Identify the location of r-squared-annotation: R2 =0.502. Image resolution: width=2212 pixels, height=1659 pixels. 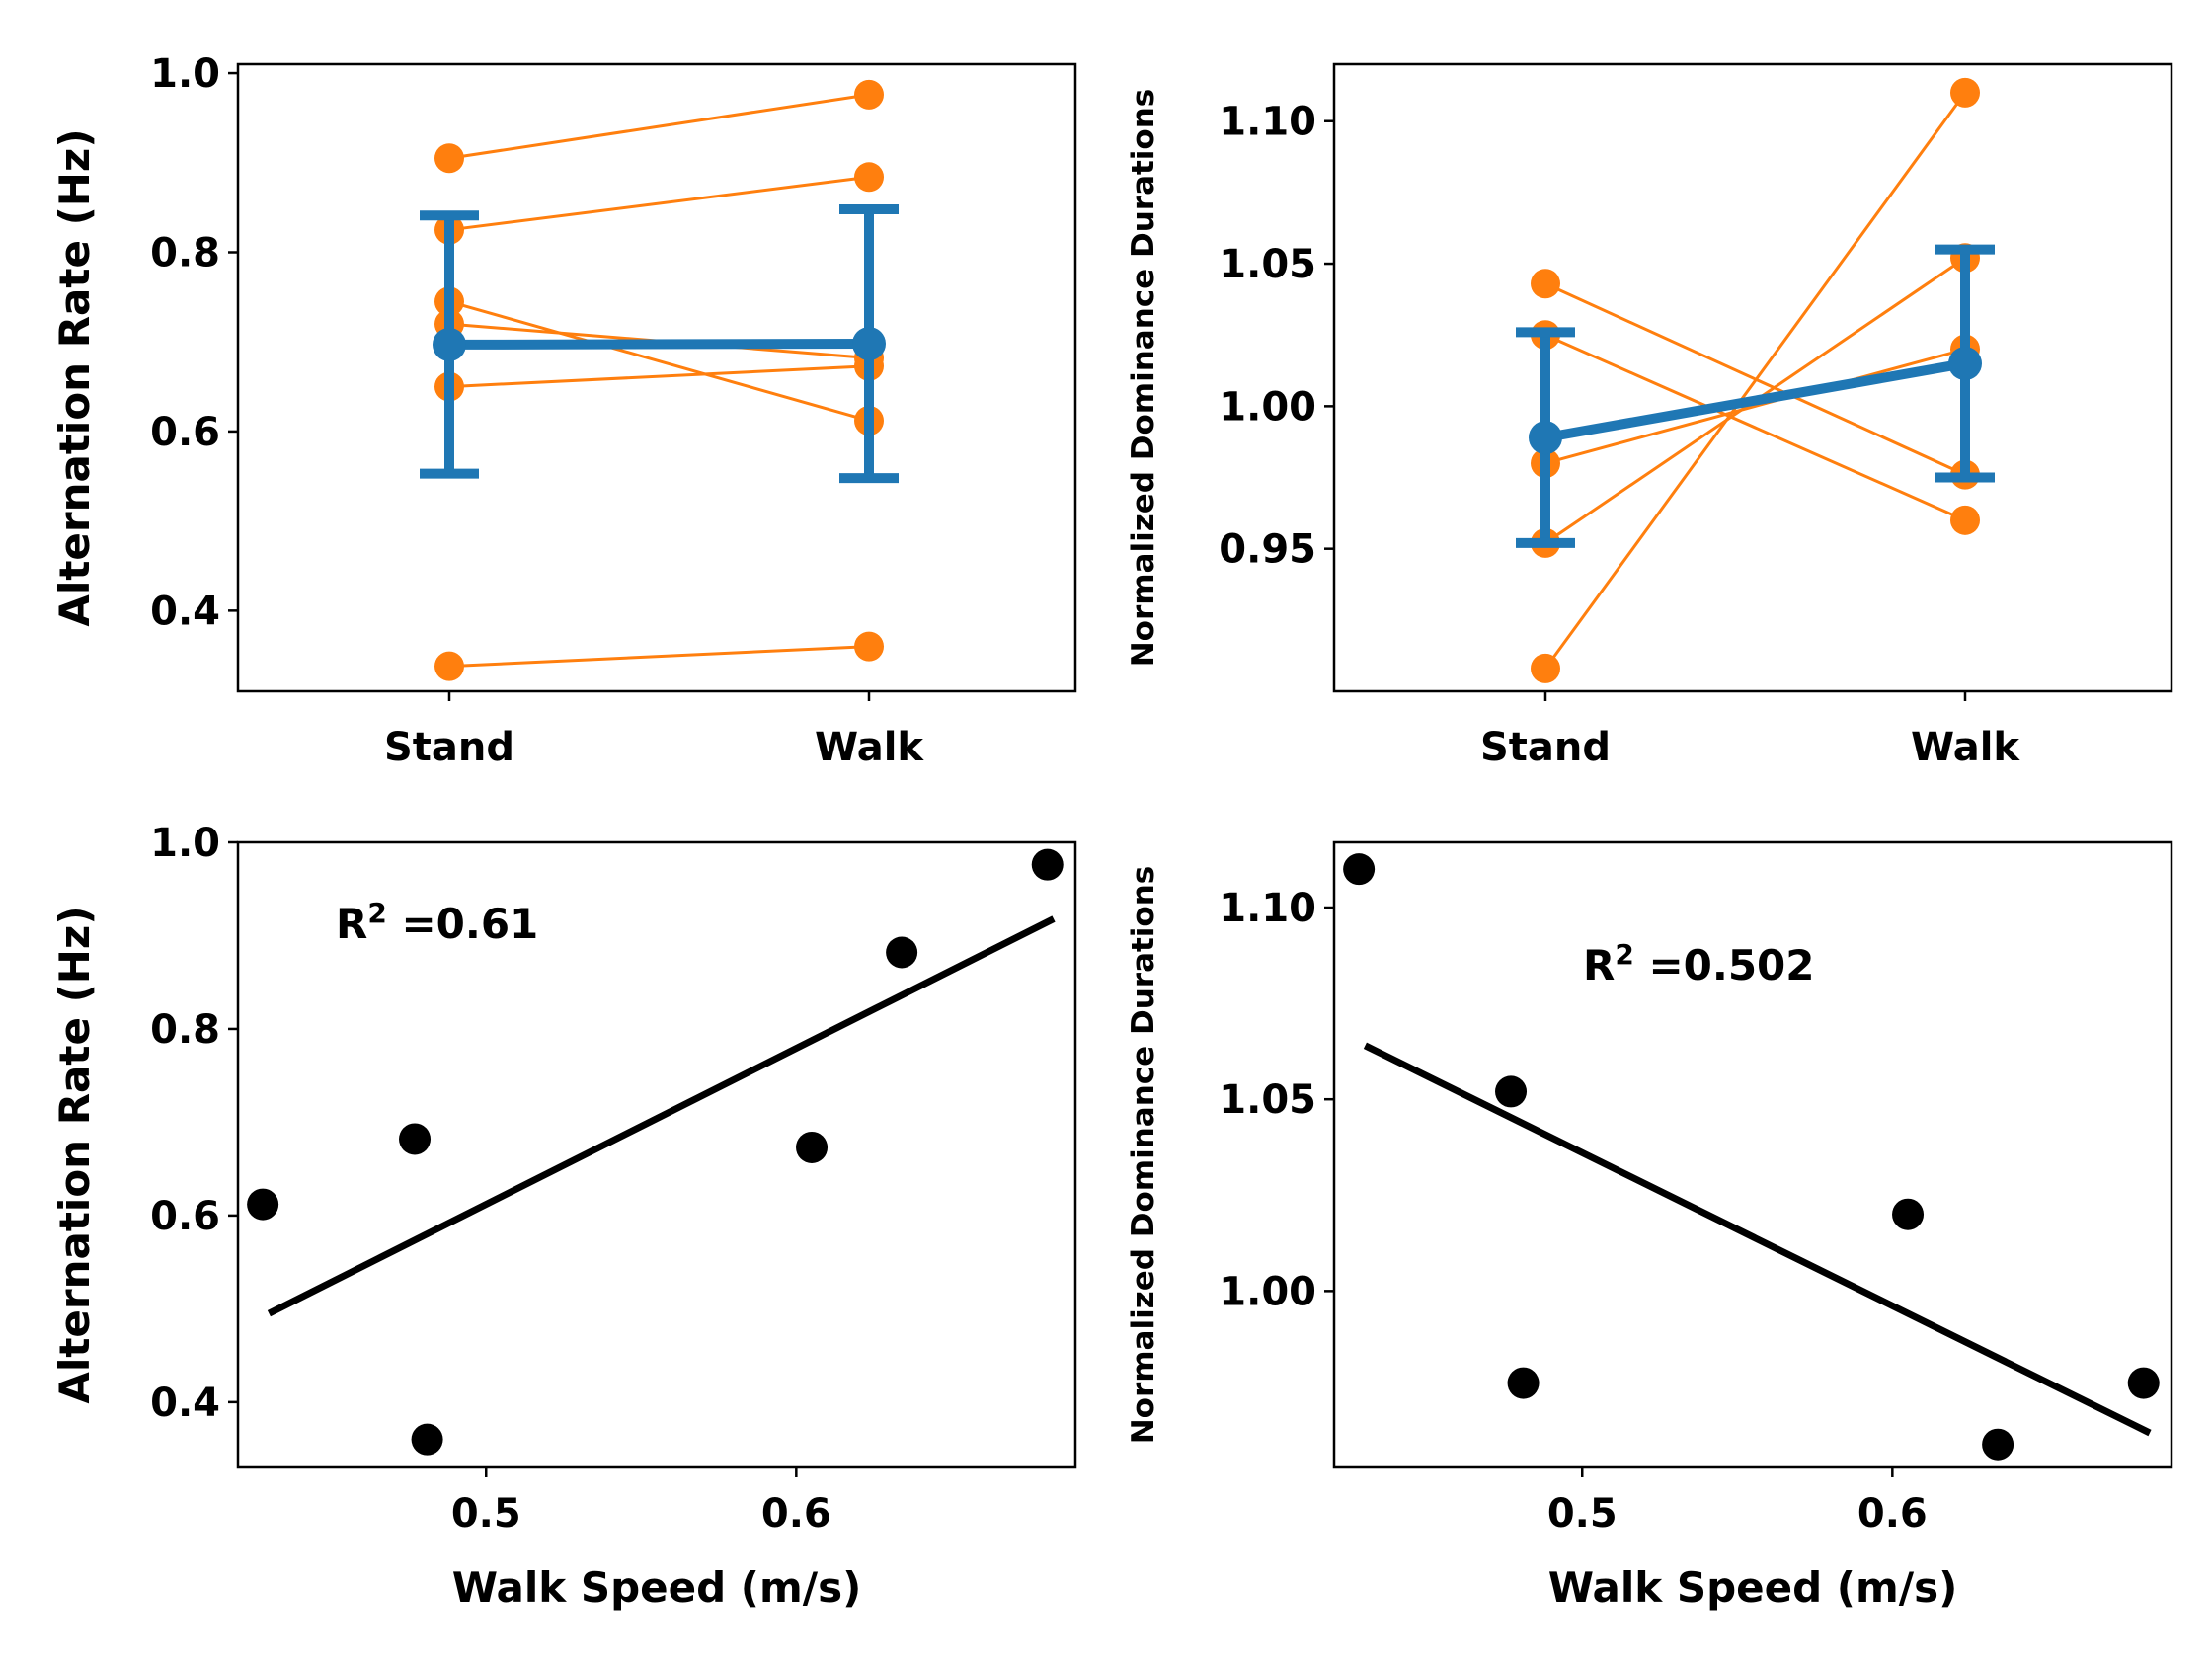
(1699, 964).